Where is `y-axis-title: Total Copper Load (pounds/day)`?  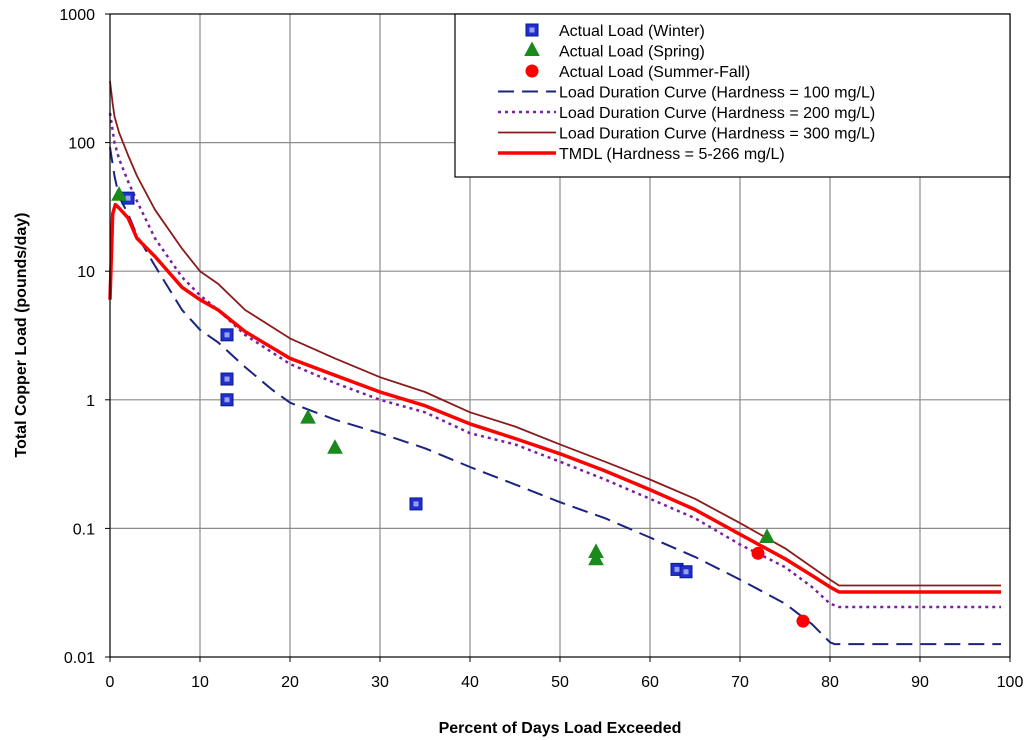 y-axis-title: Total Copper Load (pounds/day) is located at coordinates (21, 334).